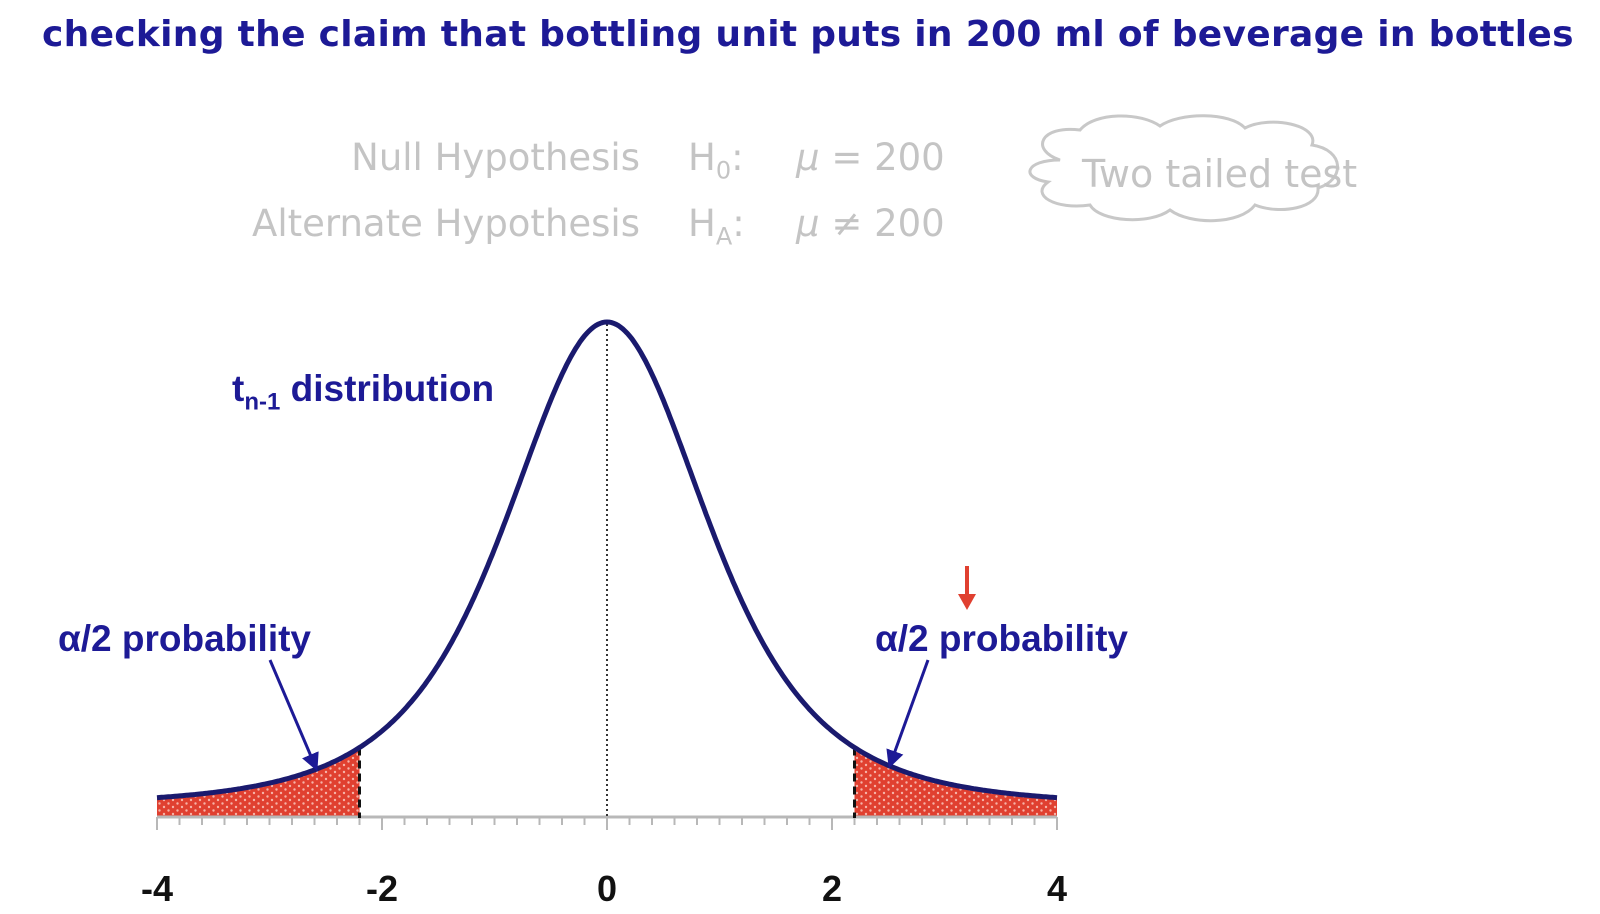  I want to click on null-colon: :, so click(737, 157).